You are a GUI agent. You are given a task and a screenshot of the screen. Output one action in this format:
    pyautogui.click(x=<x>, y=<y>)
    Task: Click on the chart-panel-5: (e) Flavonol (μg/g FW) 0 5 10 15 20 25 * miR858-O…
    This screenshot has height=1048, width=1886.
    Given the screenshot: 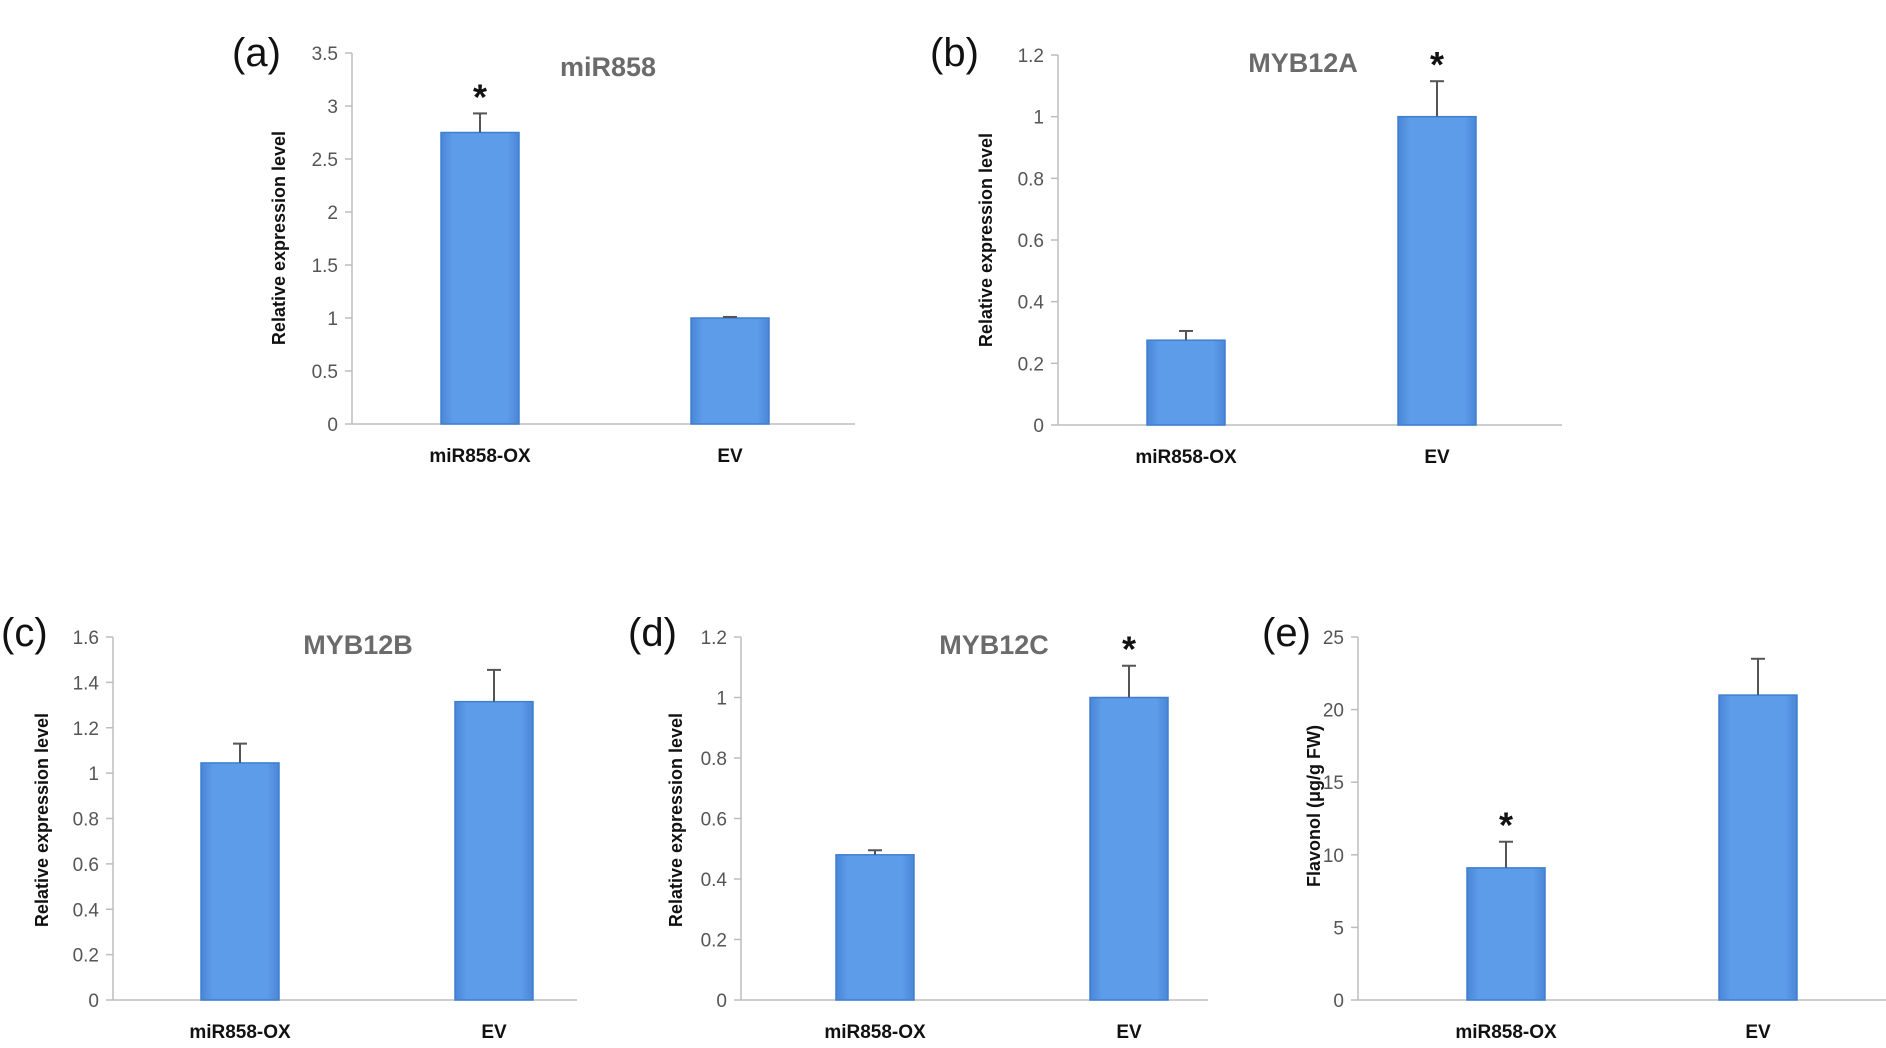 What is the action you would take?
    pyautogui.click(x=1574, y=827)
    